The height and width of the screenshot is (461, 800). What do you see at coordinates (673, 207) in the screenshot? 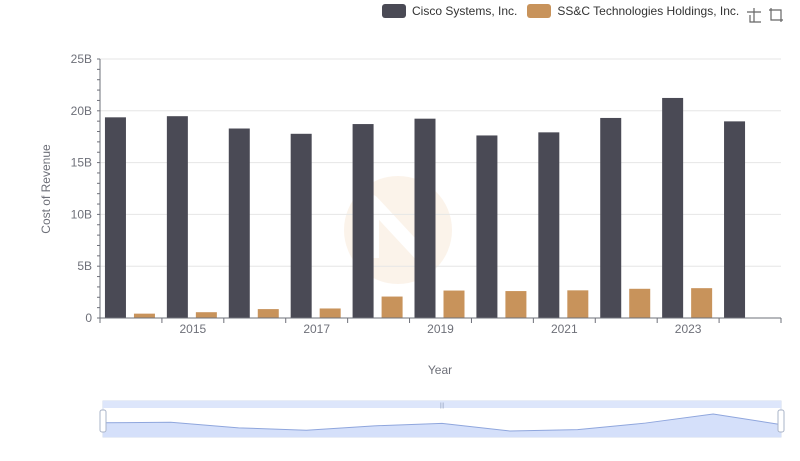
I see `bar-cisco-2023` at bounding box center [673, 207].